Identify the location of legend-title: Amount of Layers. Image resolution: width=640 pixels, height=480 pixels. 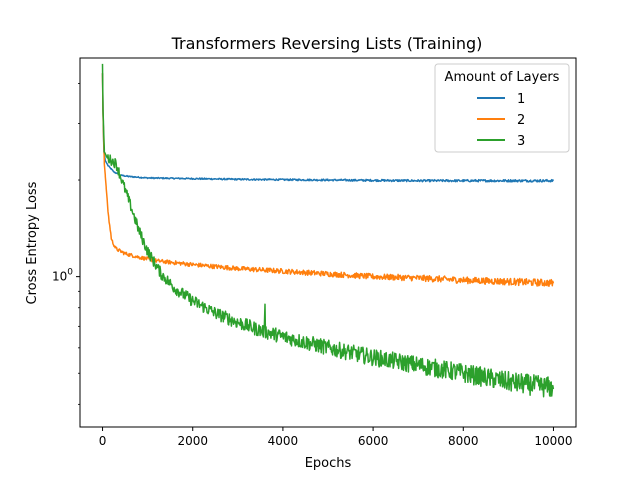
(502, 77).